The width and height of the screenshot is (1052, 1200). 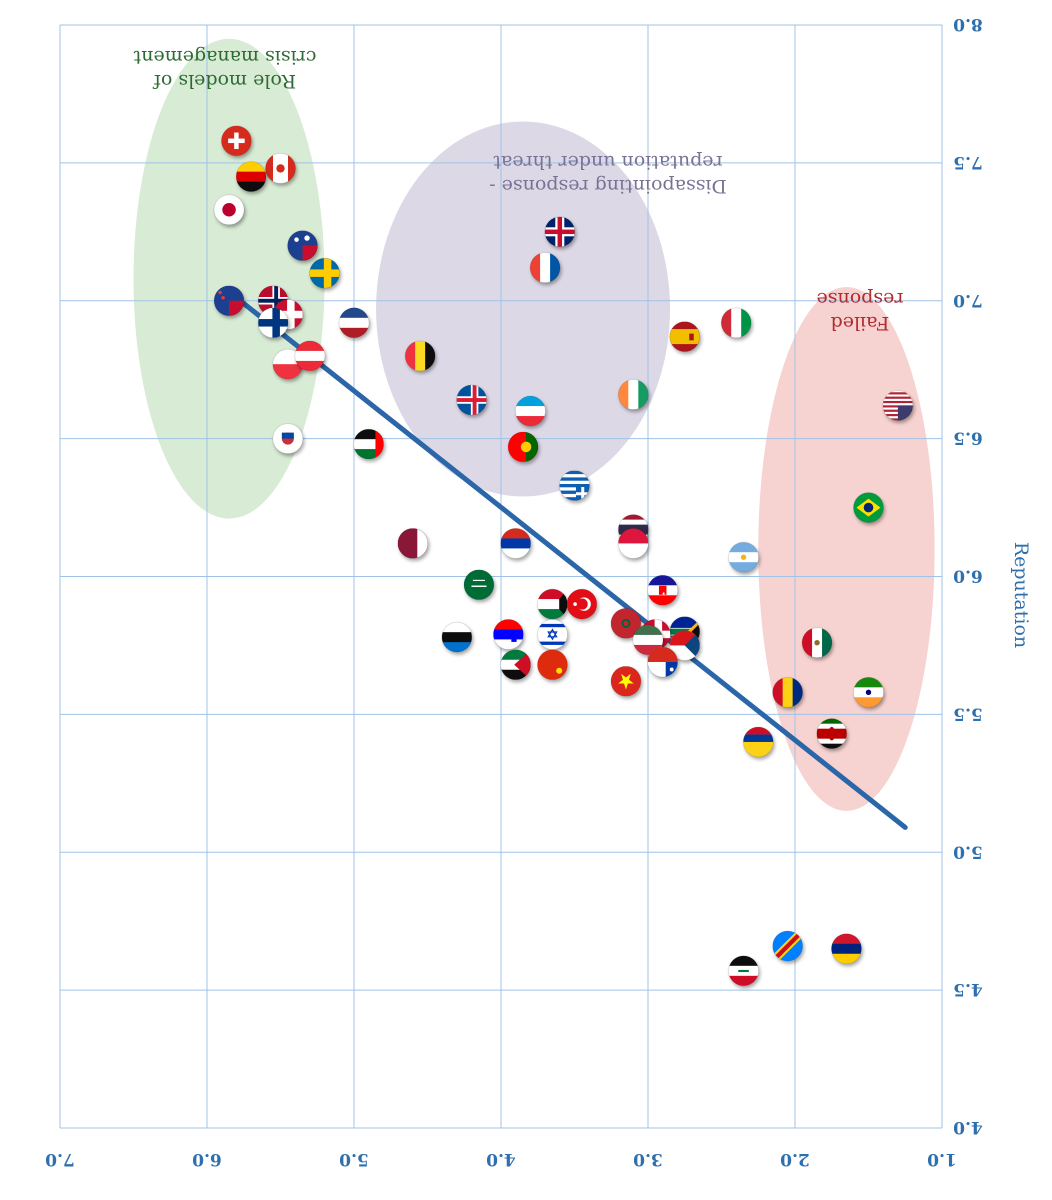 What do you see at coordinates (420, 355) in the screenshot?
I see `flag-belgium-icon` at bounding box center [420, 355].